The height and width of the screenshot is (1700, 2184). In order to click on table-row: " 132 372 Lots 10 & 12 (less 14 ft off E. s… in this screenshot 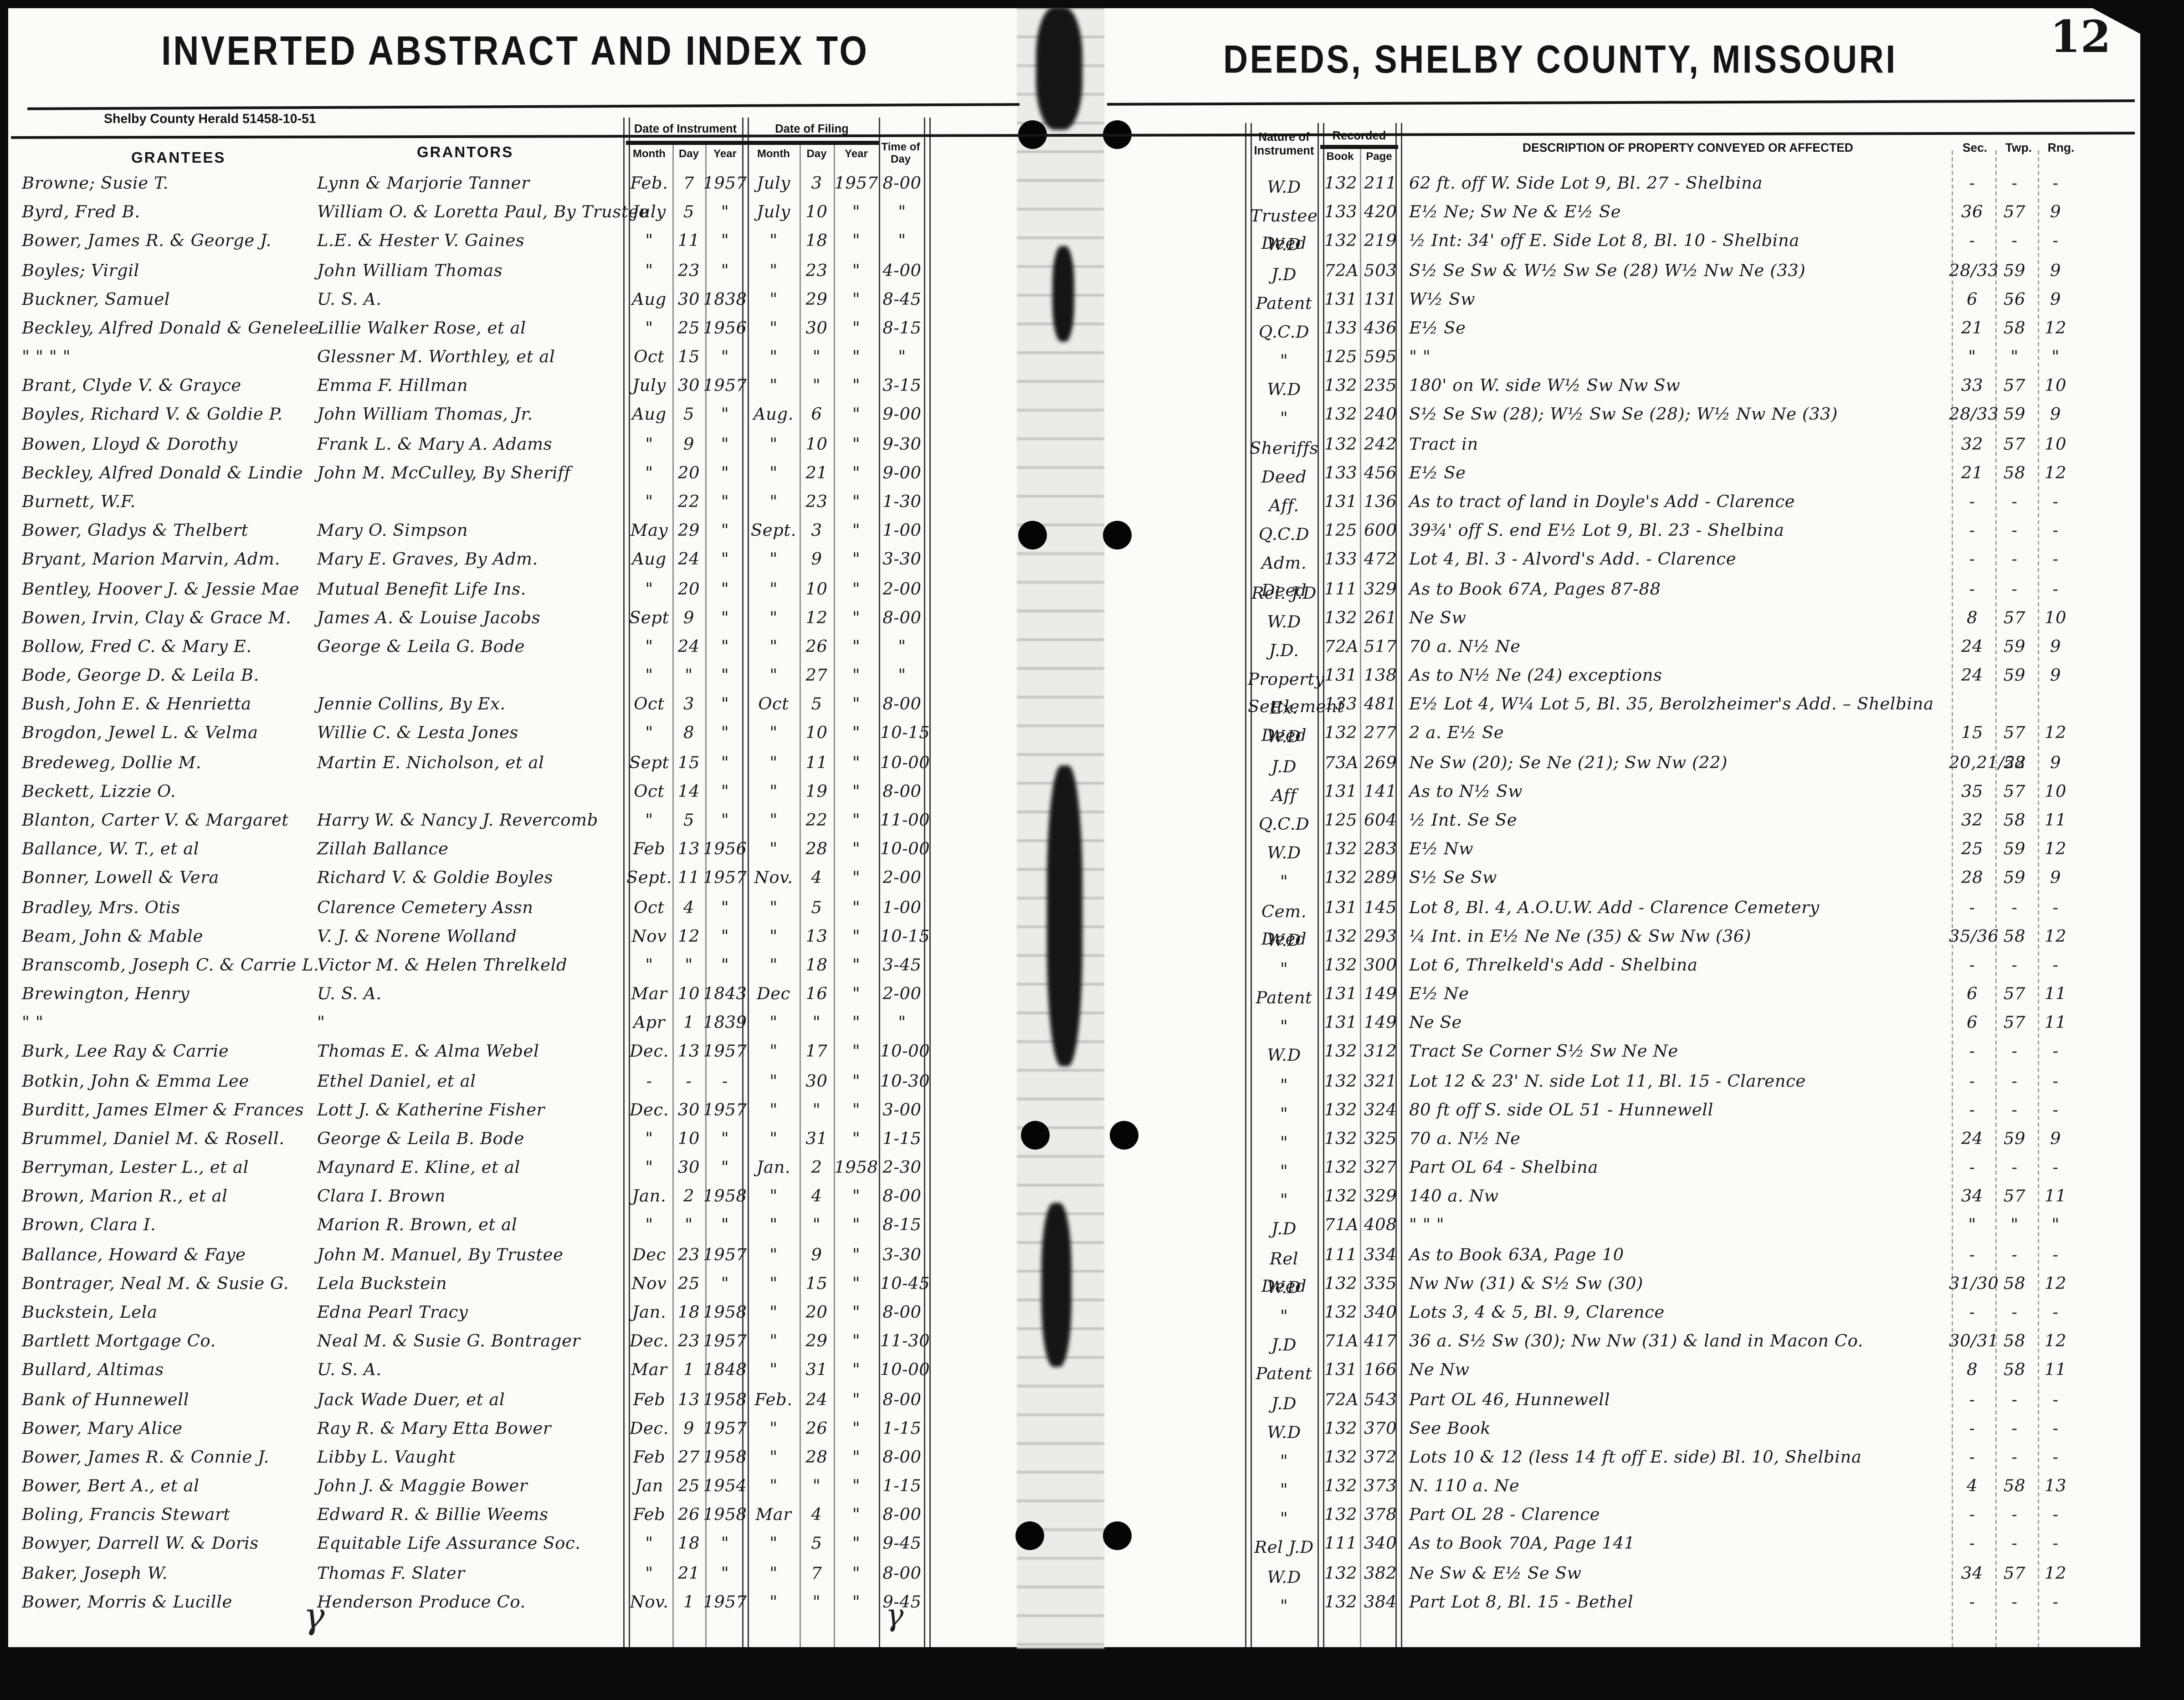, I will do `click(1692, 1458)`.